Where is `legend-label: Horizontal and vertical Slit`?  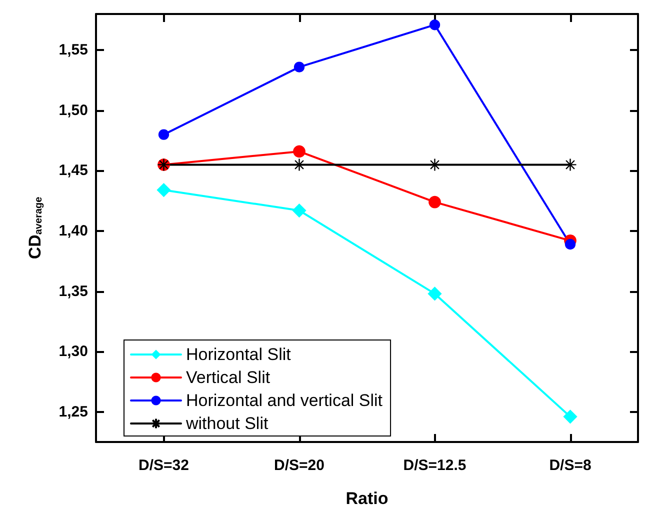 legend-label: Horizontal and vertical Slit is located at coordinates (284, 400).